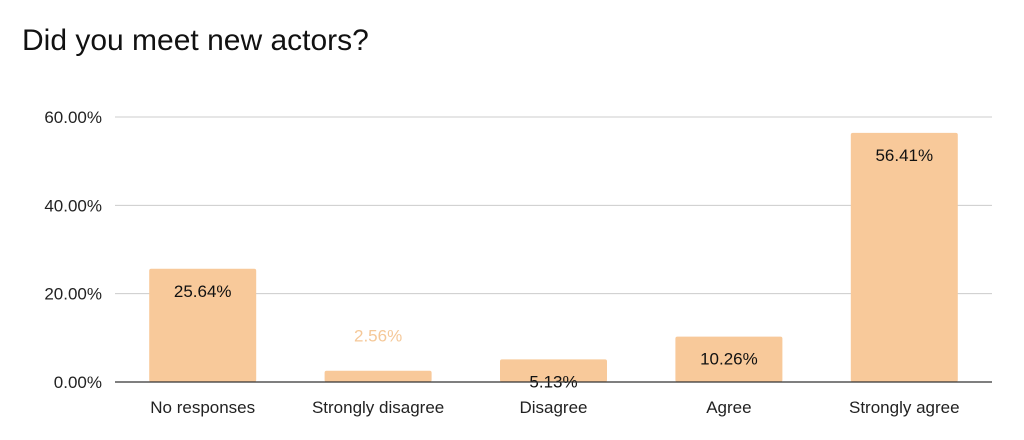  I want to click on y-tick-label: 40.00%, so click(73, 205).